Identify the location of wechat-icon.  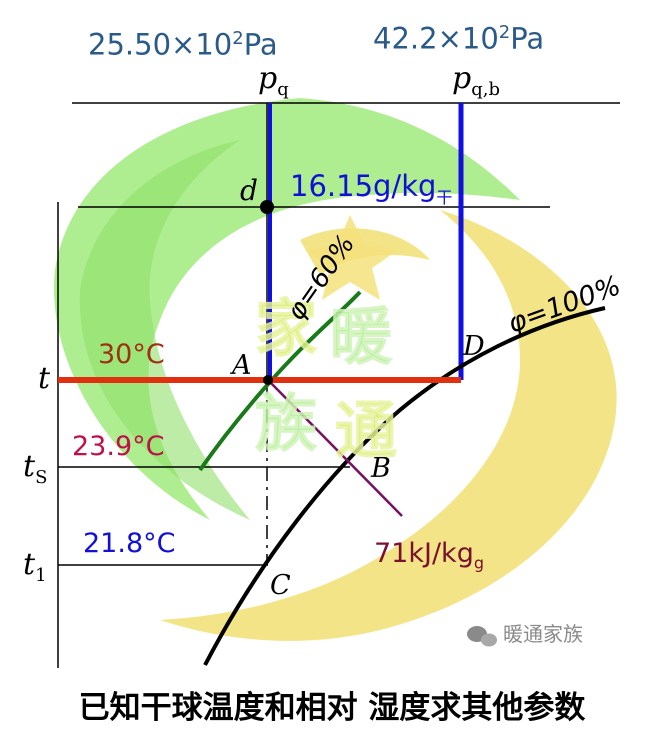
(482, 636).